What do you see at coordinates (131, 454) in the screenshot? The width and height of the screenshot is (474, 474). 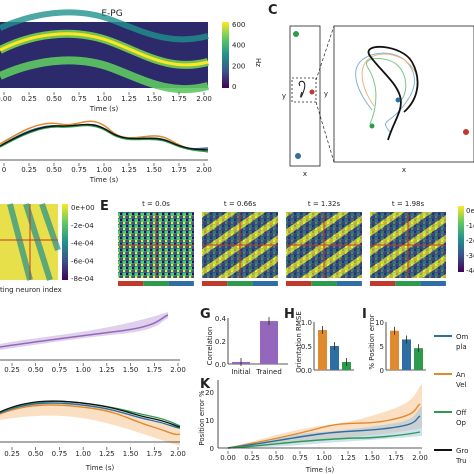 I see `bottom-left-x-tick: 1.50` at bounding box center [131, 454].